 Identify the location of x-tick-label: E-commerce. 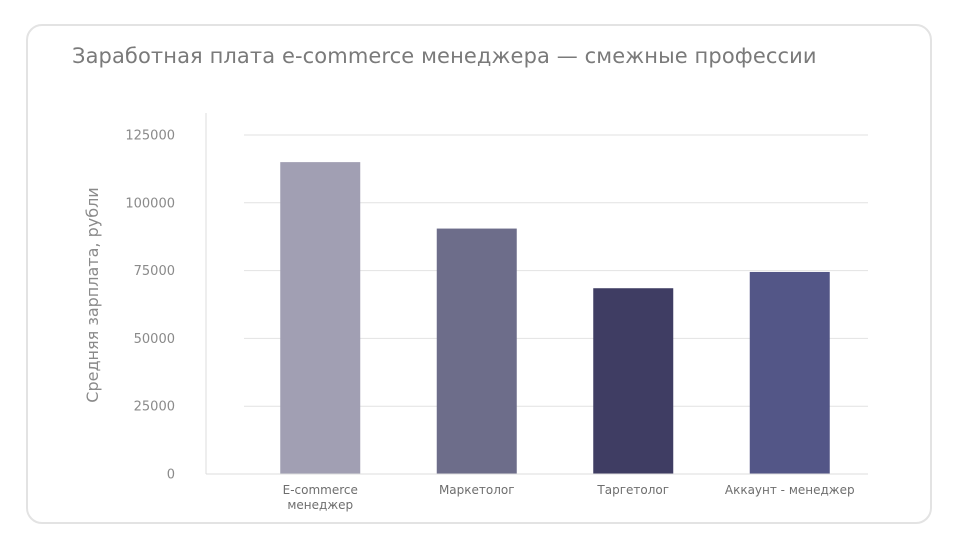
(320, 490).